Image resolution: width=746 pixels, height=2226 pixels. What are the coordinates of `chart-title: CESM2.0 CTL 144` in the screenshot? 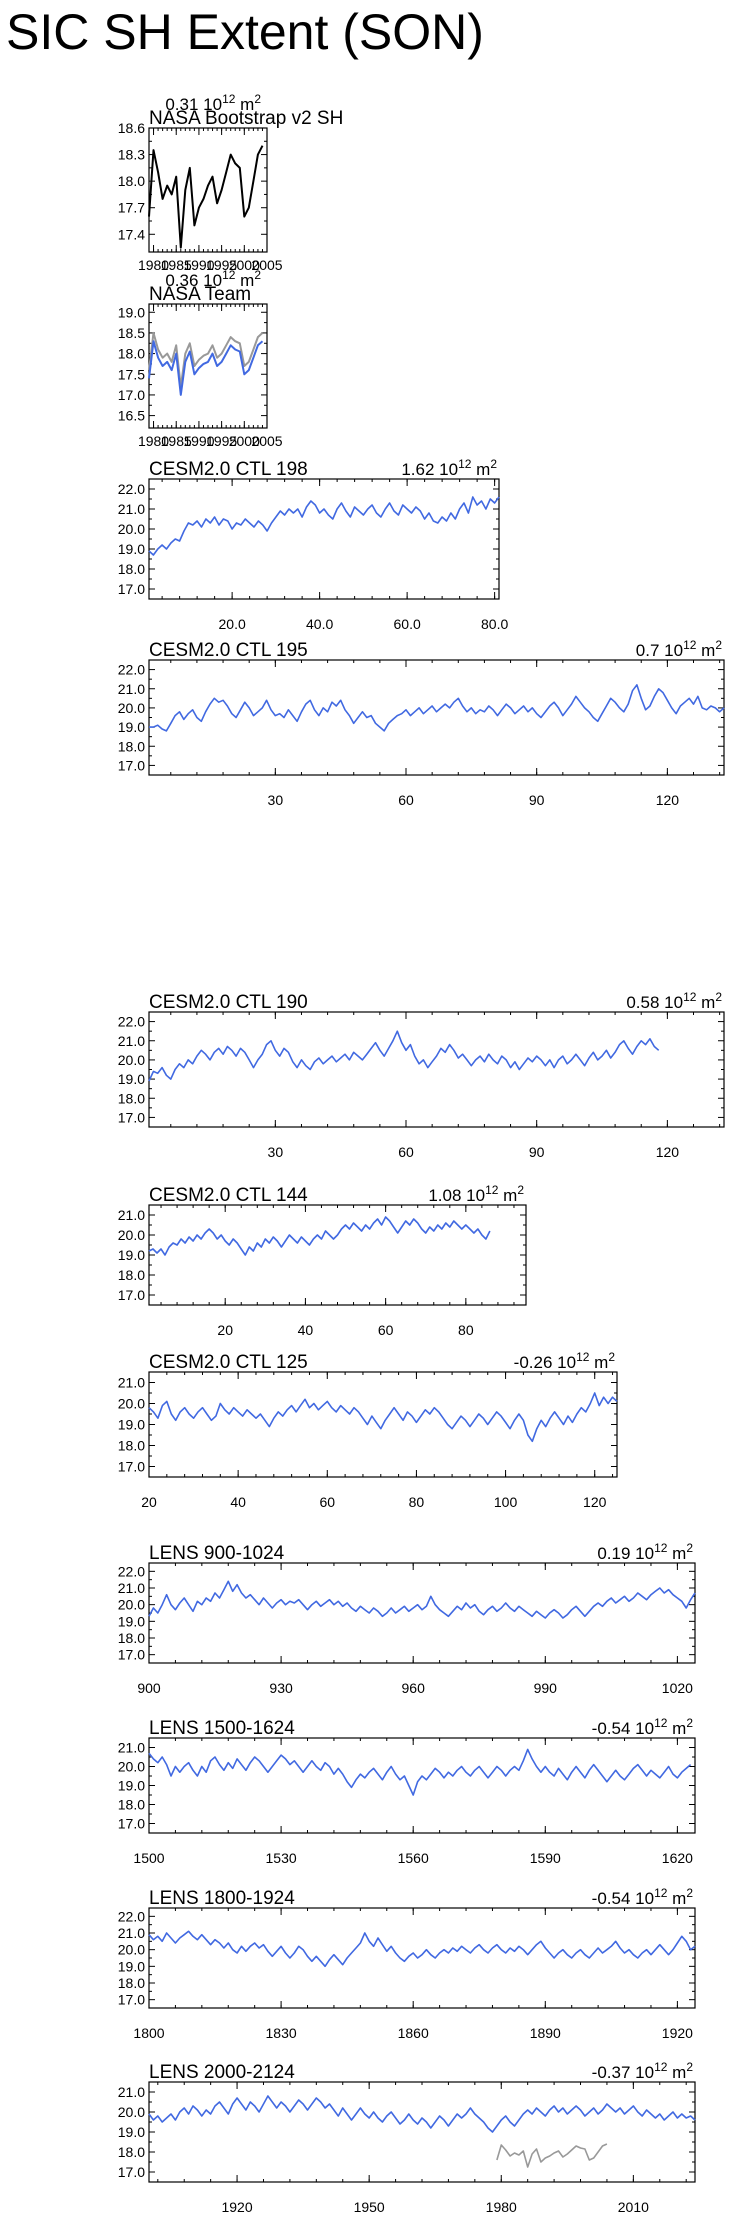 It's located at (228, 1195).